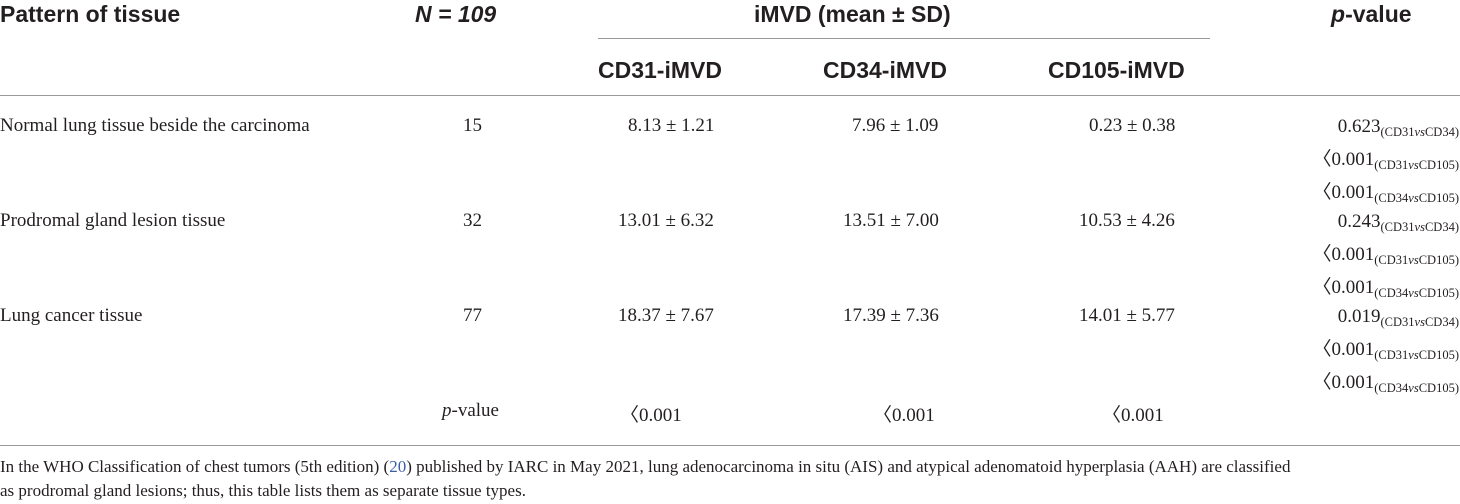 Image resolution: width=1460 pixels, height=504 pixels. What do you see at coordinates (651, 415) in the screenshot?
I see `pvalue-row-cd31: 〈0.001` at bounding box center [651, 415].